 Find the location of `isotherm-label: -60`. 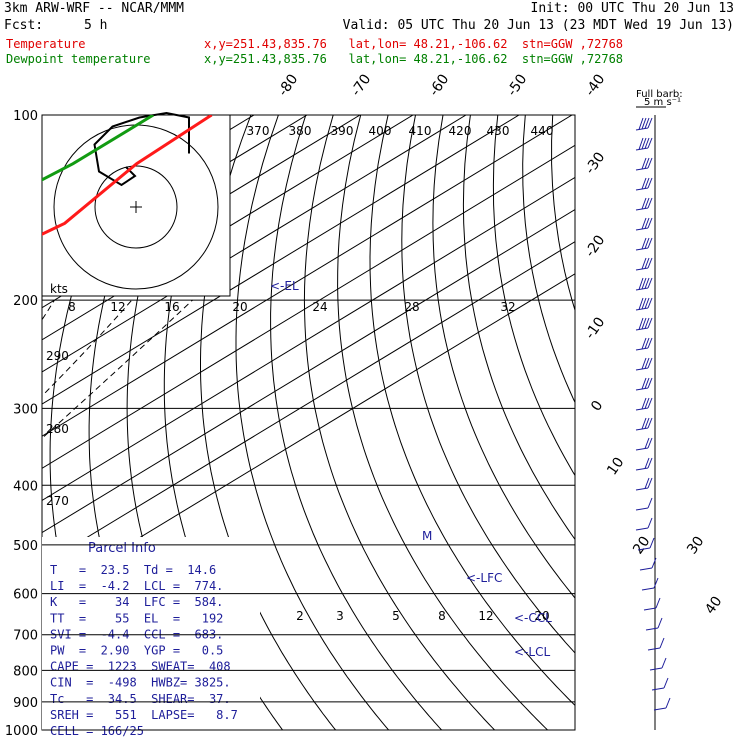

isotherm-label: -60 is located at coordinates (439, 85).